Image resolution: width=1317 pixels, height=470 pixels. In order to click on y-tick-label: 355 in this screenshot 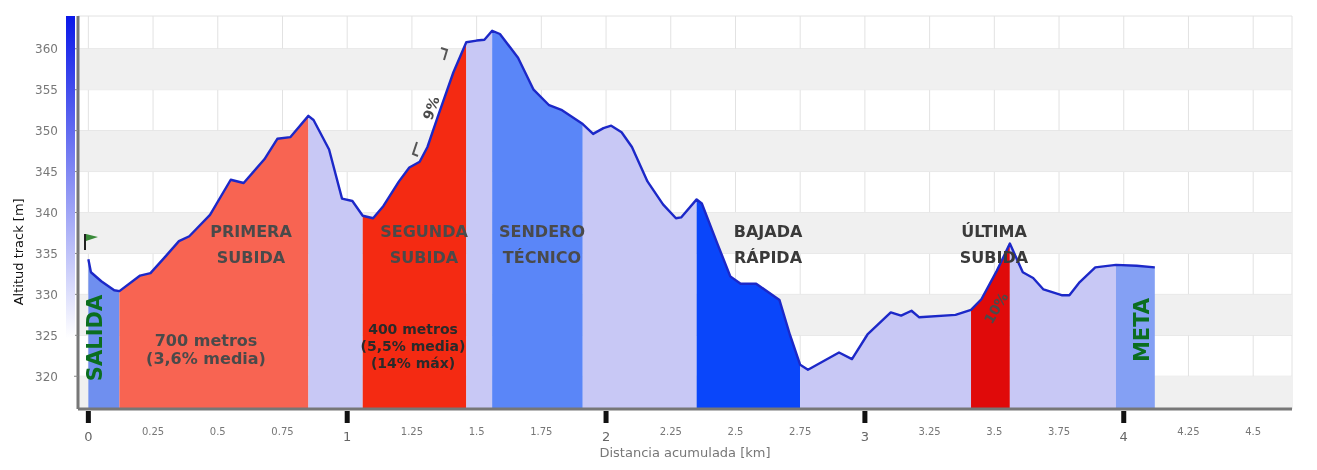, I will do `click(46, 89)`.